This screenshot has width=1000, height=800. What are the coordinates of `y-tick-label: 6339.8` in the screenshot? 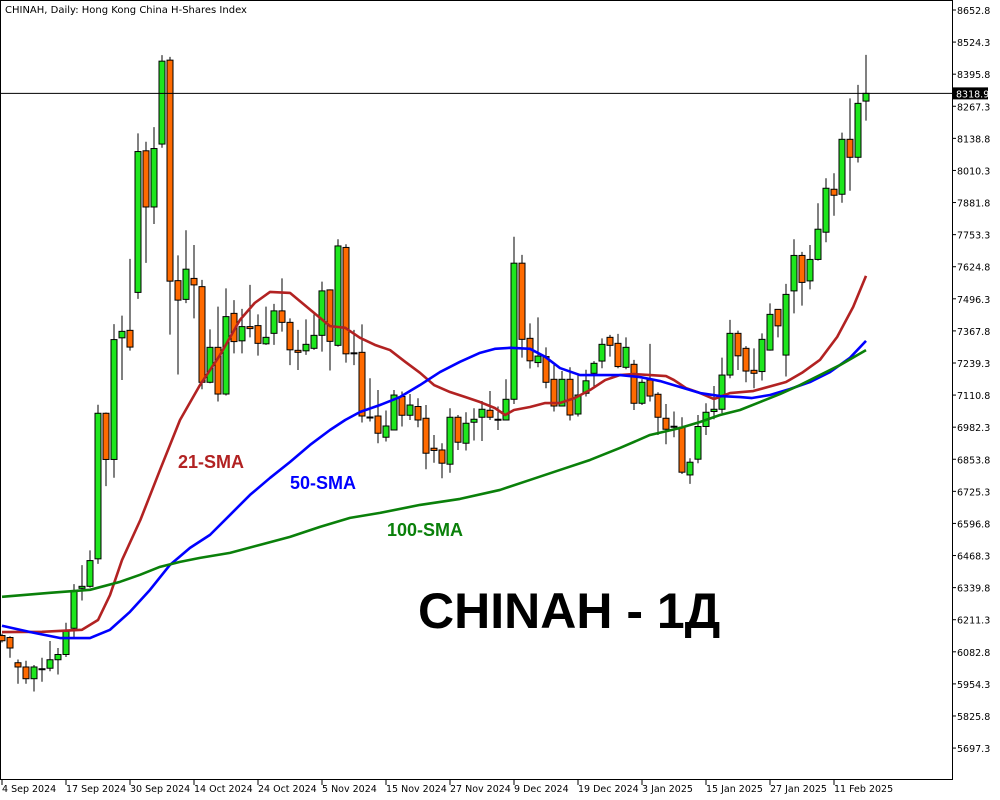 It's located at (973, 589).